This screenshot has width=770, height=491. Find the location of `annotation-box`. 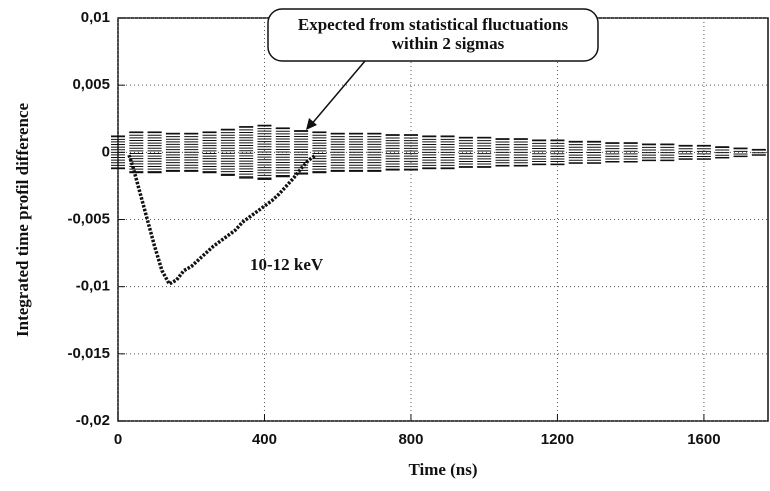

annotation-box is located at coordinates (433, 35).